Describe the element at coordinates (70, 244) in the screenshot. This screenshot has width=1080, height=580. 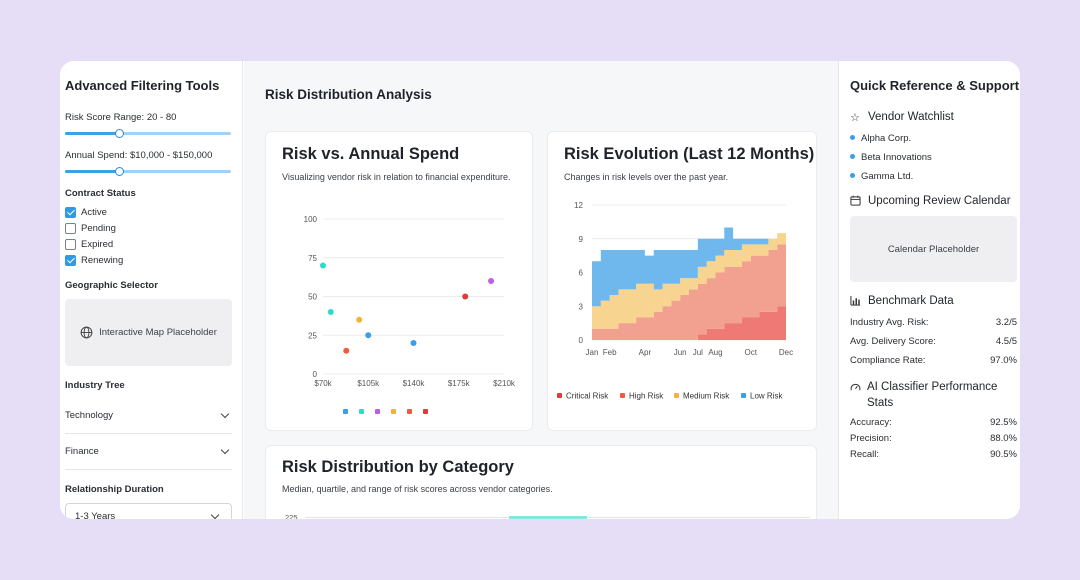
I see `expired-checkbox` at that location.